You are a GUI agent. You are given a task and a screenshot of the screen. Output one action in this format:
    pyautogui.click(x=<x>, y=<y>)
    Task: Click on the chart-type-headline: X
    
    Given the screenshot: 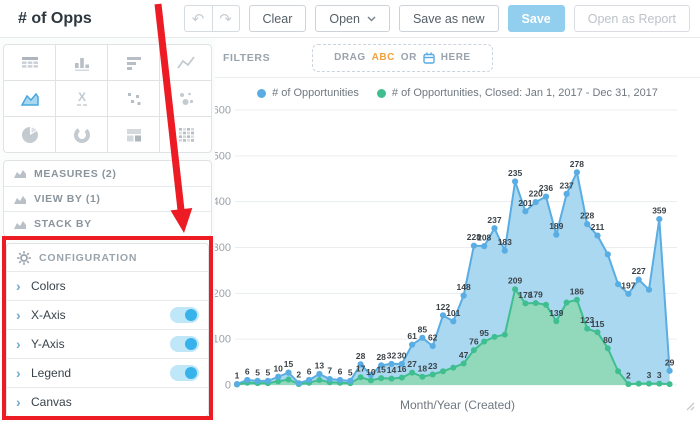 What is the action you would take?
    pyautogui.click(x=81, y=98)
    